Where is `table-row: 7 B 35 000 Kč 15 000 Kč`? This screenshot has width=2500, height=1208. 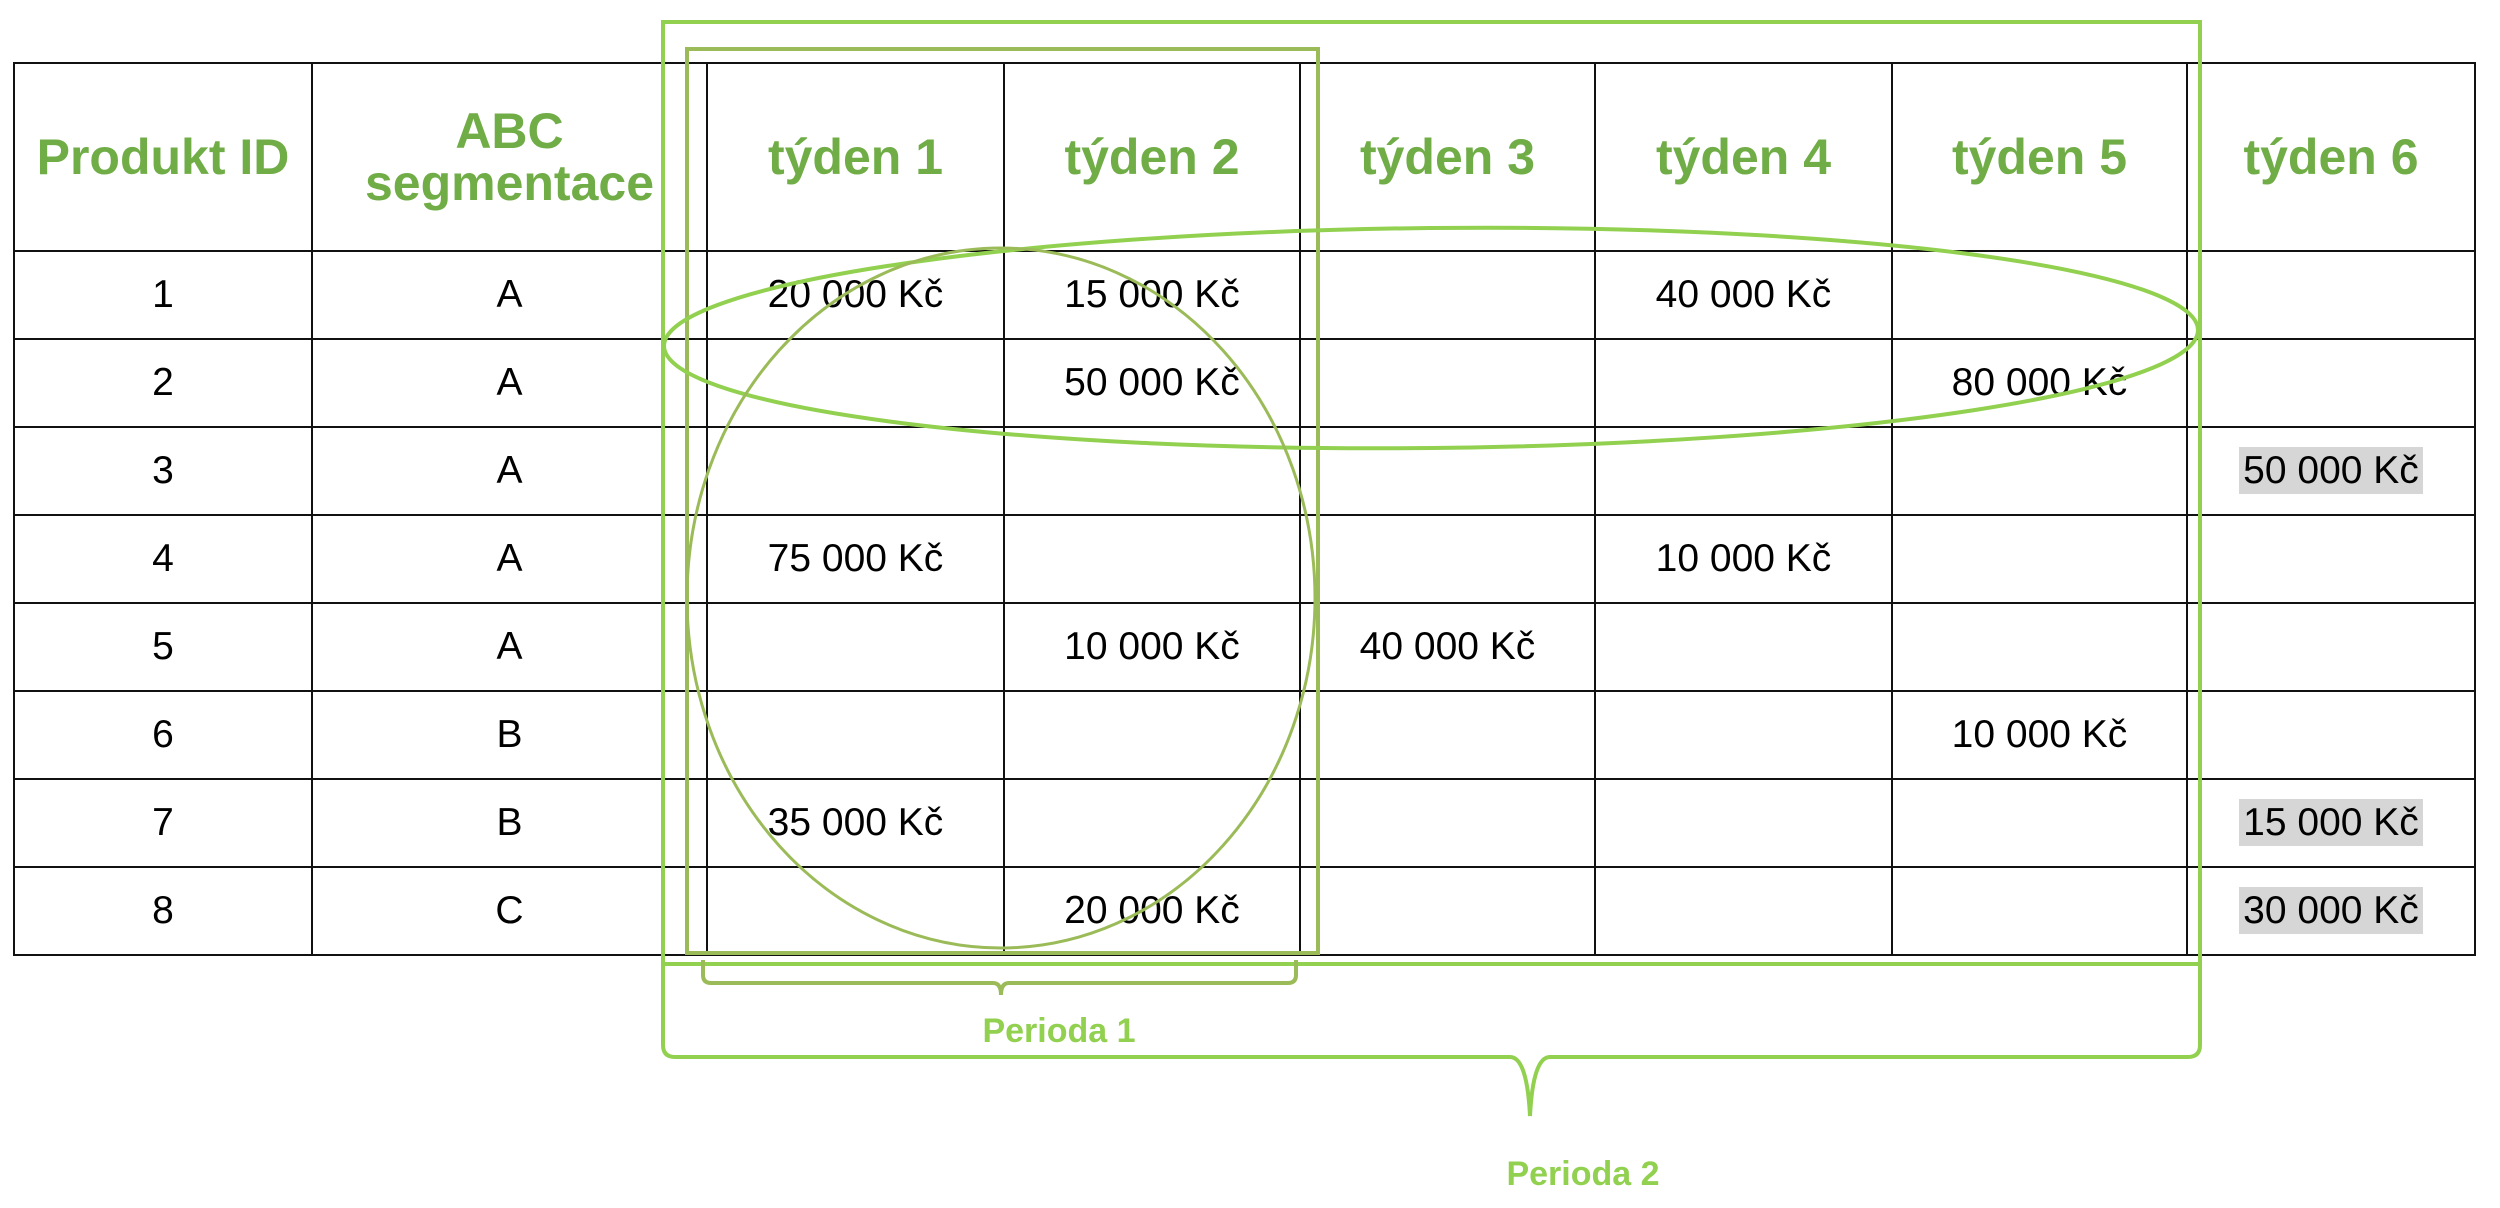 table-row: 7 B 35 000 Kč 15 000 Kč is located at coordinates (1244, 823).